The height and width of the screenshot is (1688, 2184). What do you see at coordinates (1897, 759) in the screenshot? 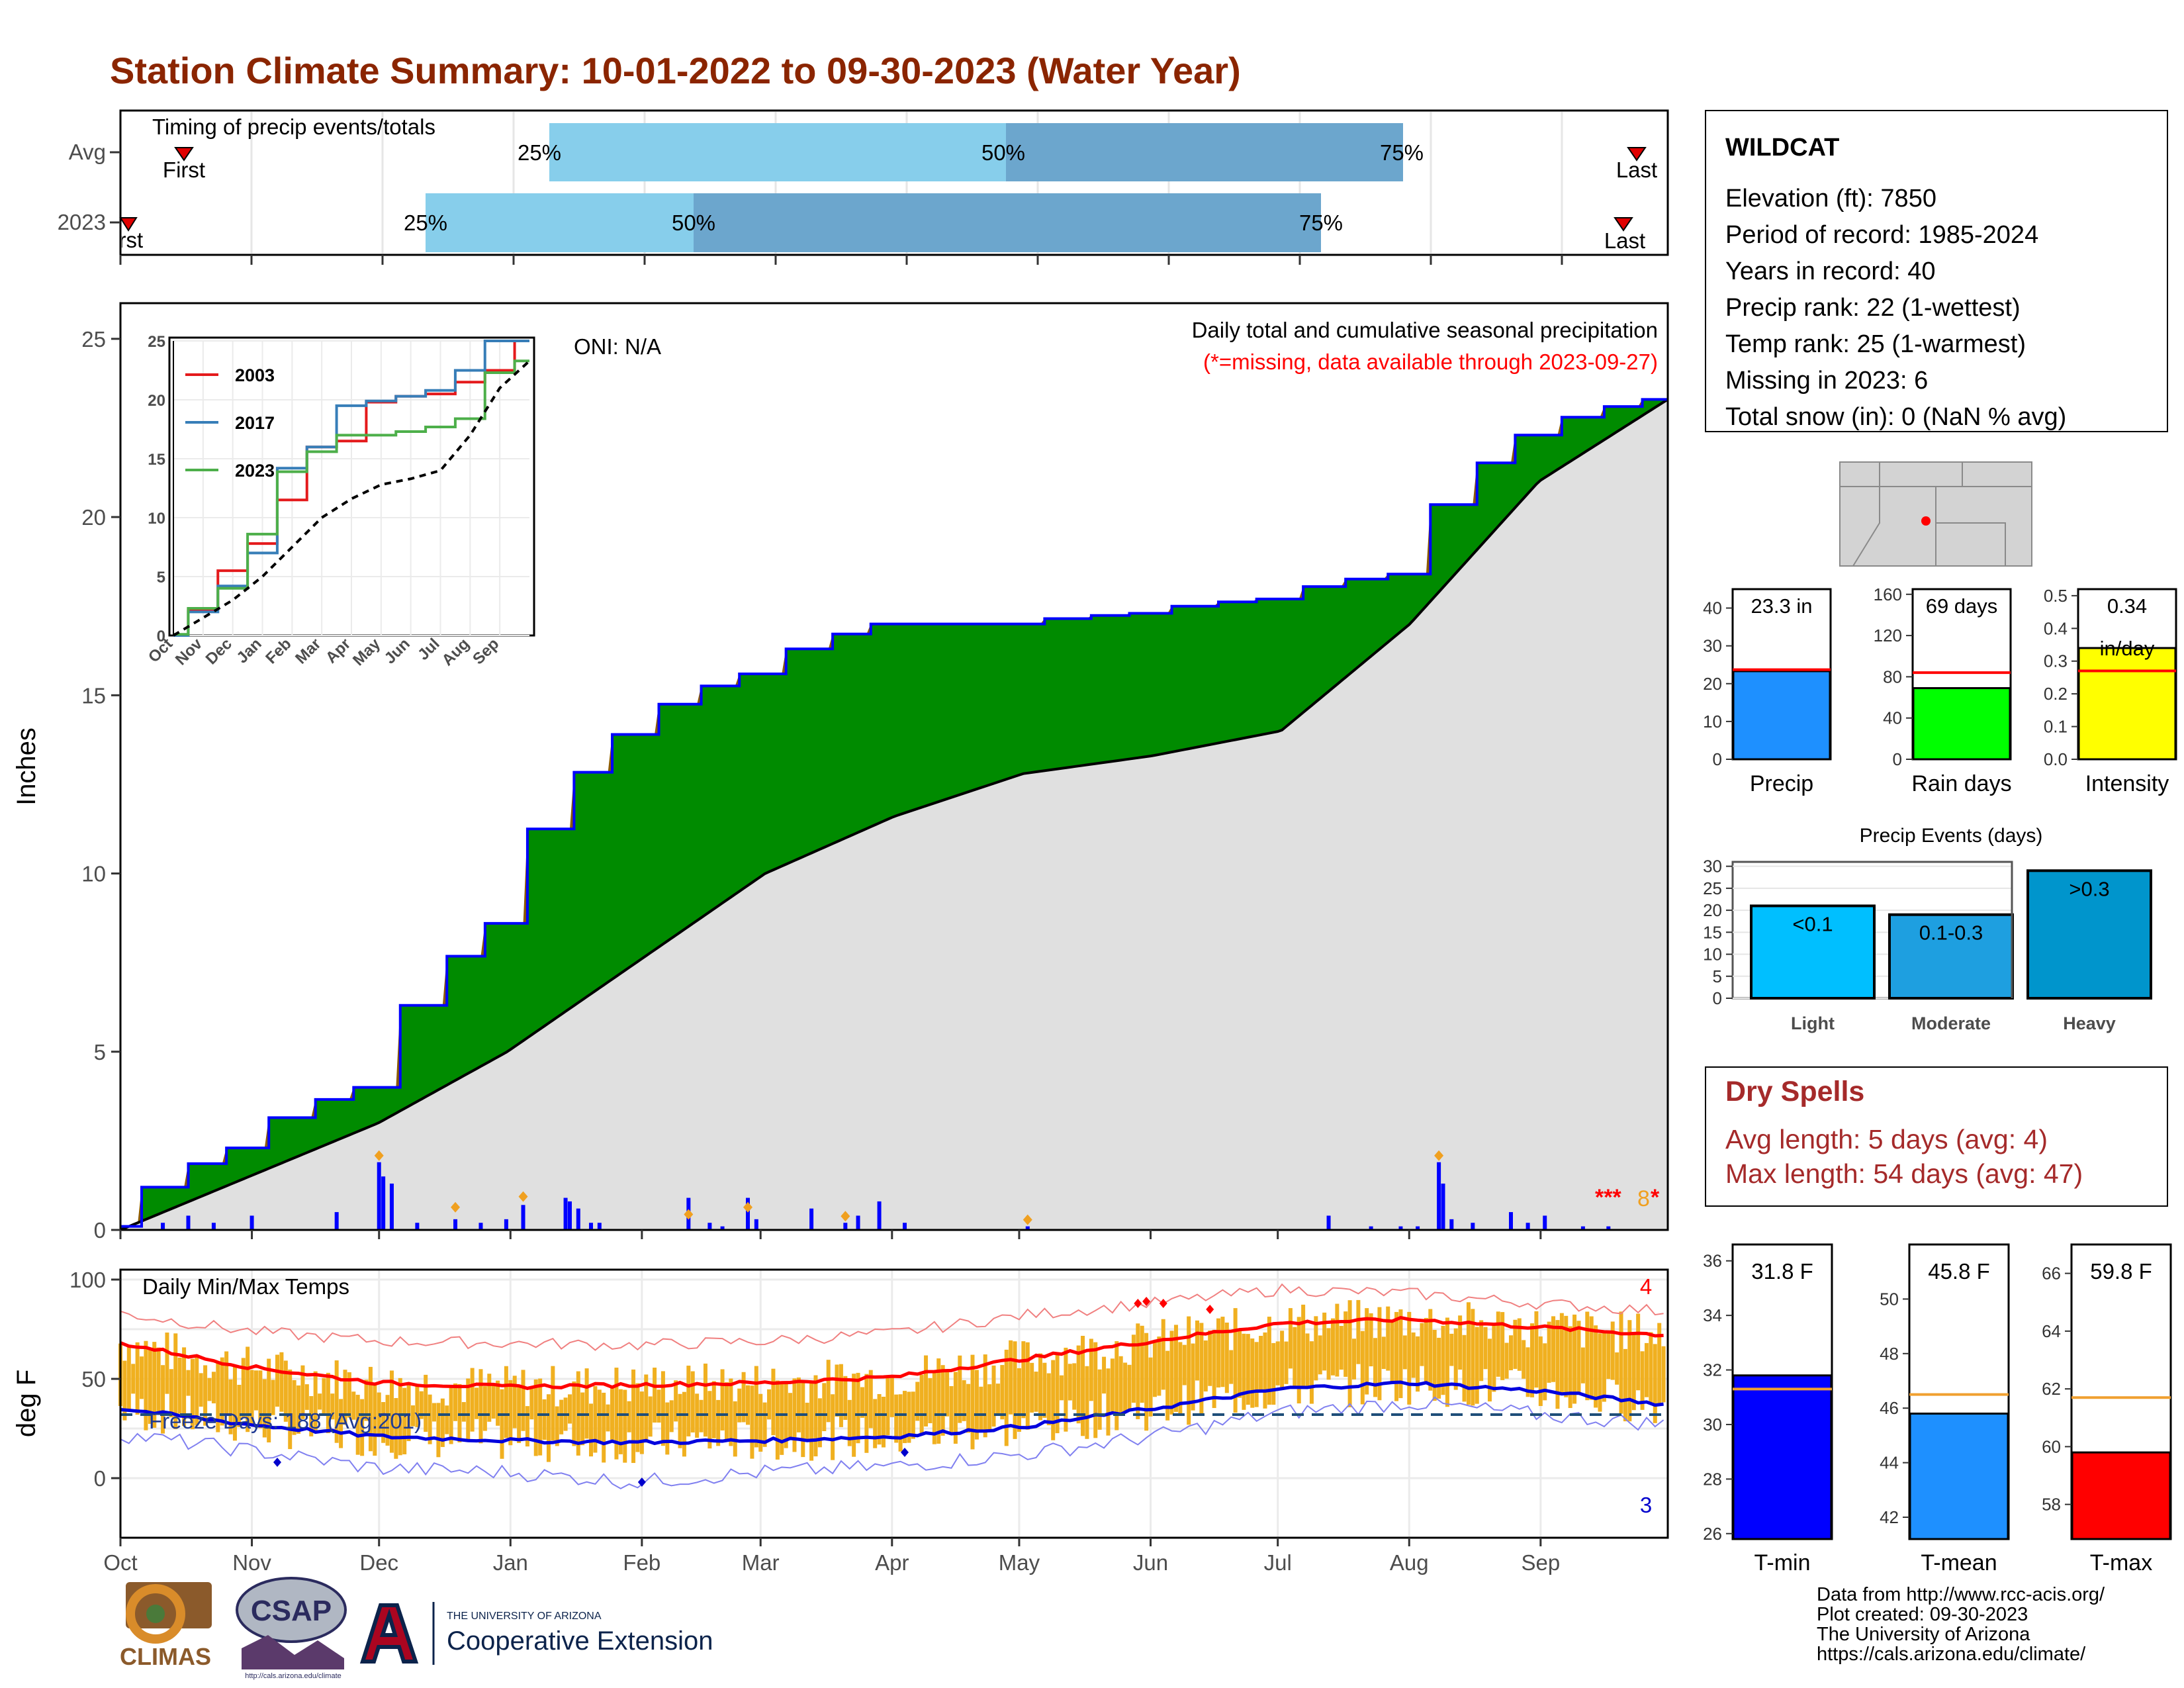
I see `mini-bar-y-tick-label: 0` at bounding box center [1897, 759].